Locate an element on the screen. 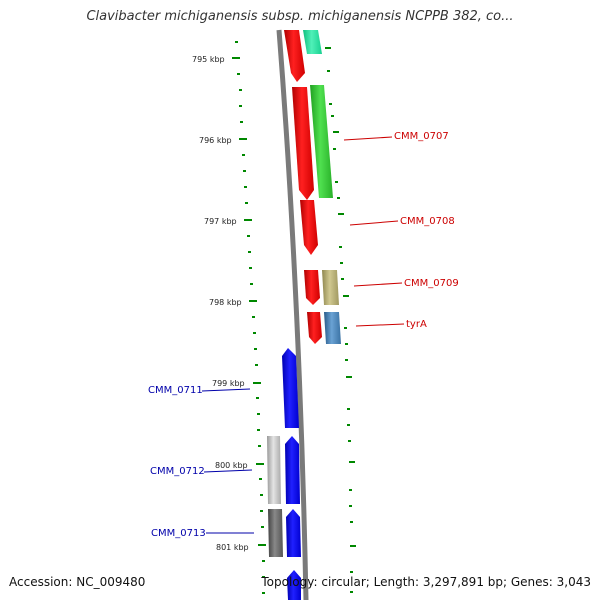 Image resolution: width=600 pixels, height=600 pixels. tick-label: 799 kbp is located at coordinates (228, 383).